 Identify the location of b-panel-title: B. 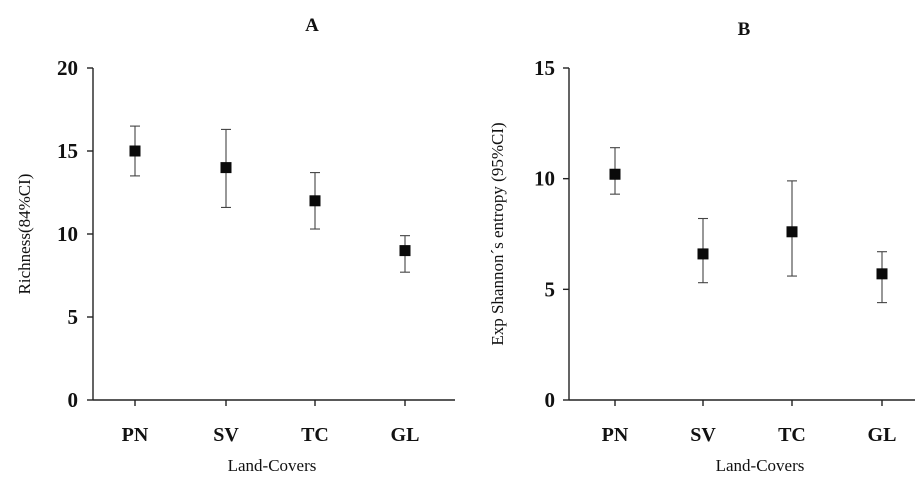
(744, 29).